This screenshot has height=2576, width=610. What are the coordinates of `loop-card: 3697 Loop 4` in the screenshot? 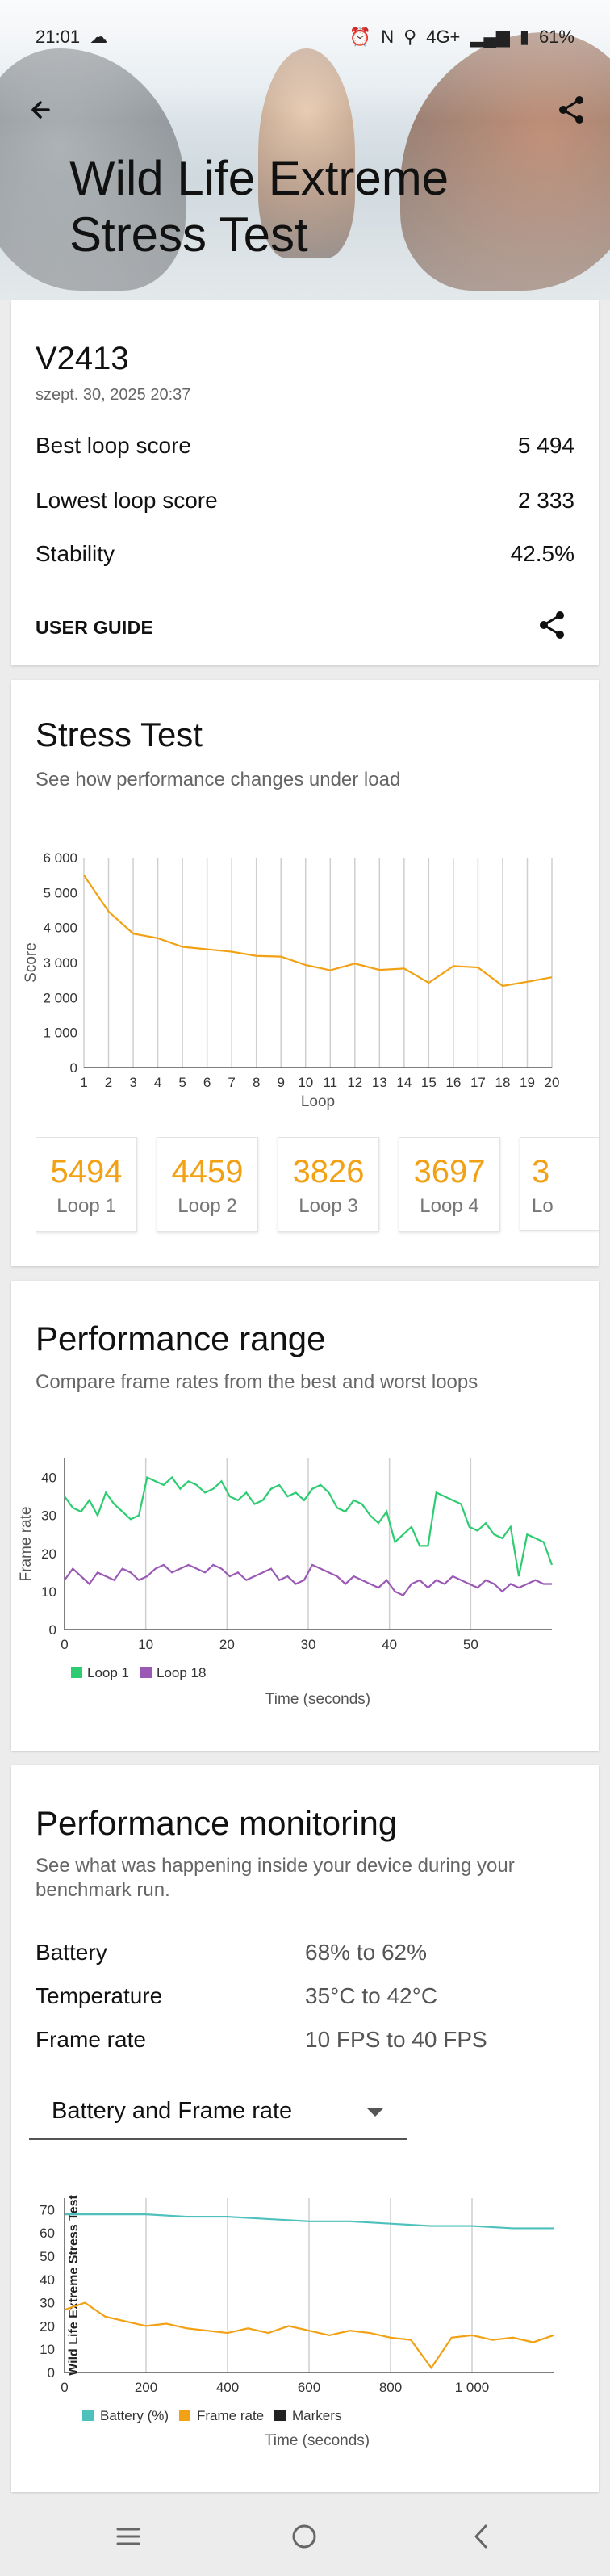 It's located at (449, 1184).